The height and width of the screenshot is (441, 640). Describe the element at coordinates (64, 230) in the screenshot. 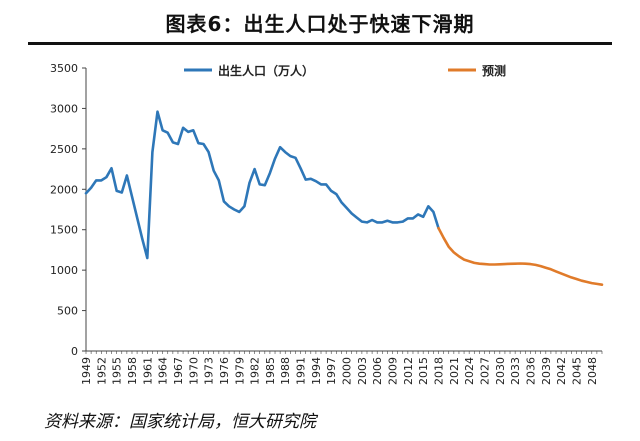

I see `y-tick-label: 1500` at that location.